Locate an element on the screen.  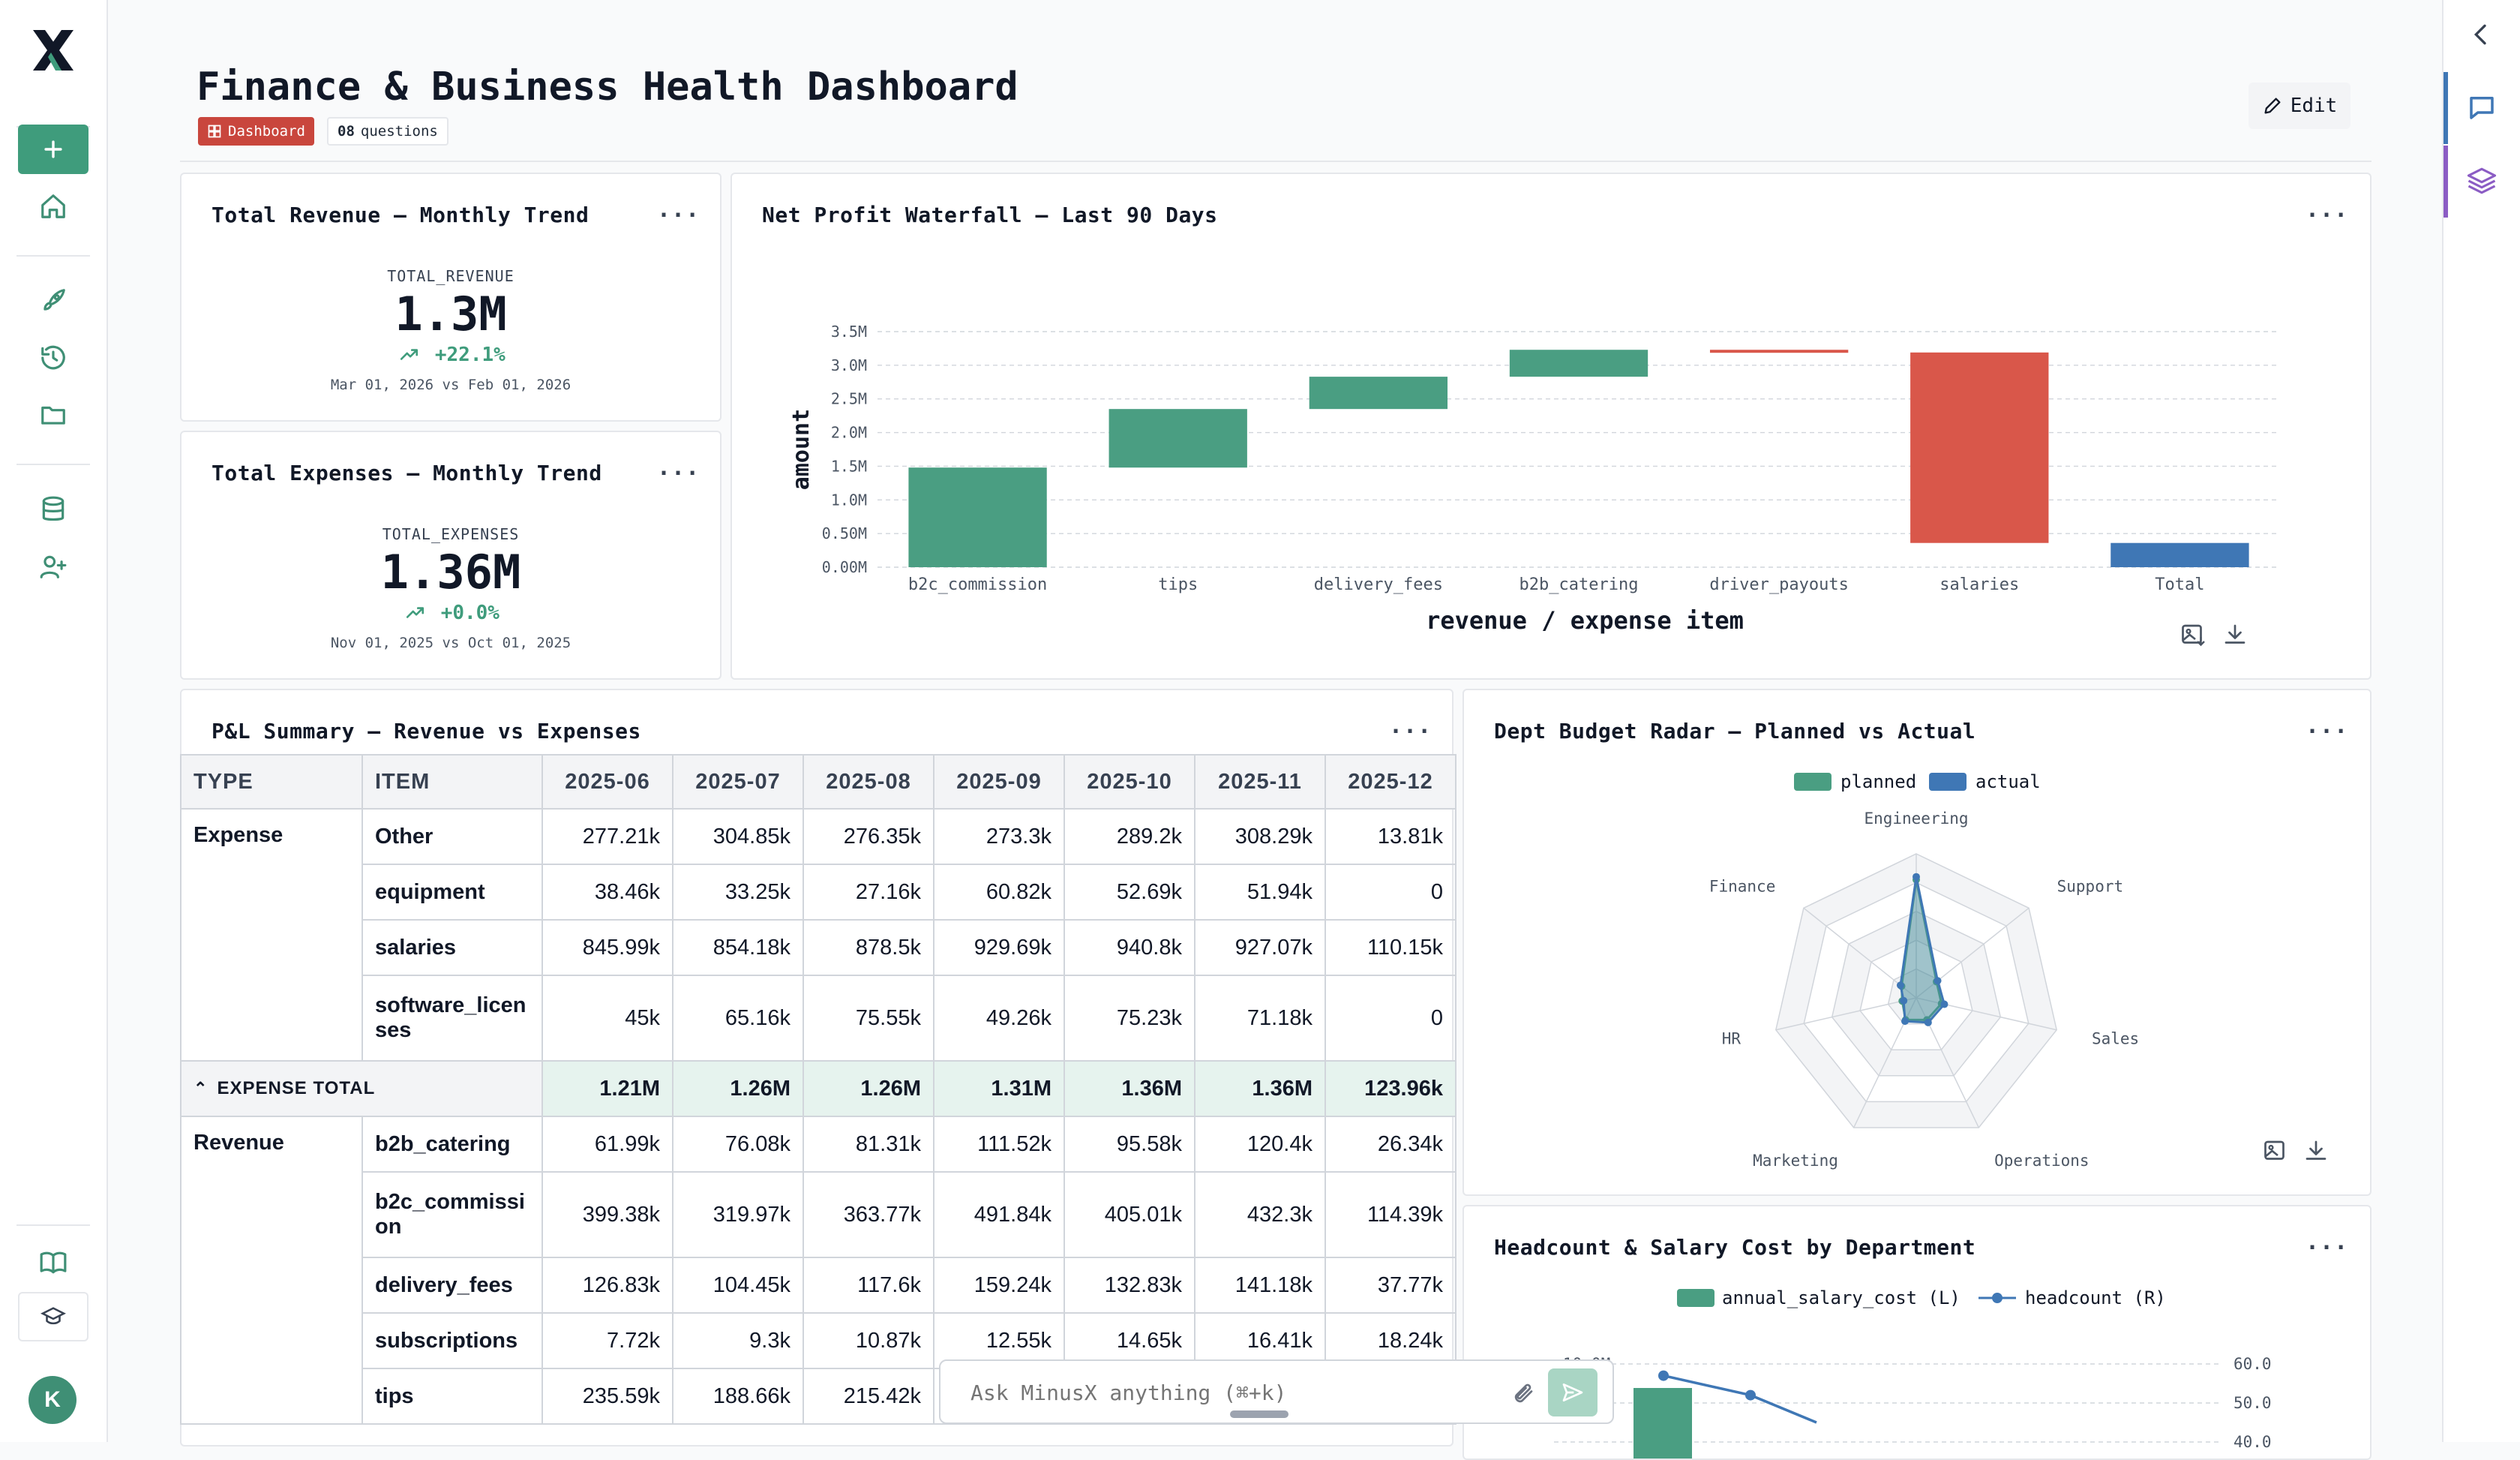
history-icon is located at coordinates (53, 358).